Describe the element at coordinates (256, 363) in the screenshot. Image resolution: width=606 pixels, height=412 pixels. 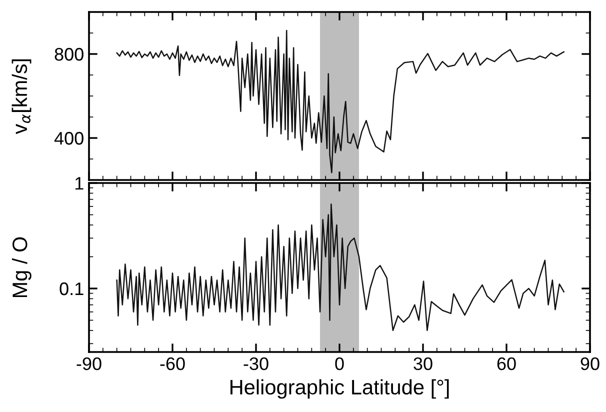
I see `x-tick-label: -30` at that location.